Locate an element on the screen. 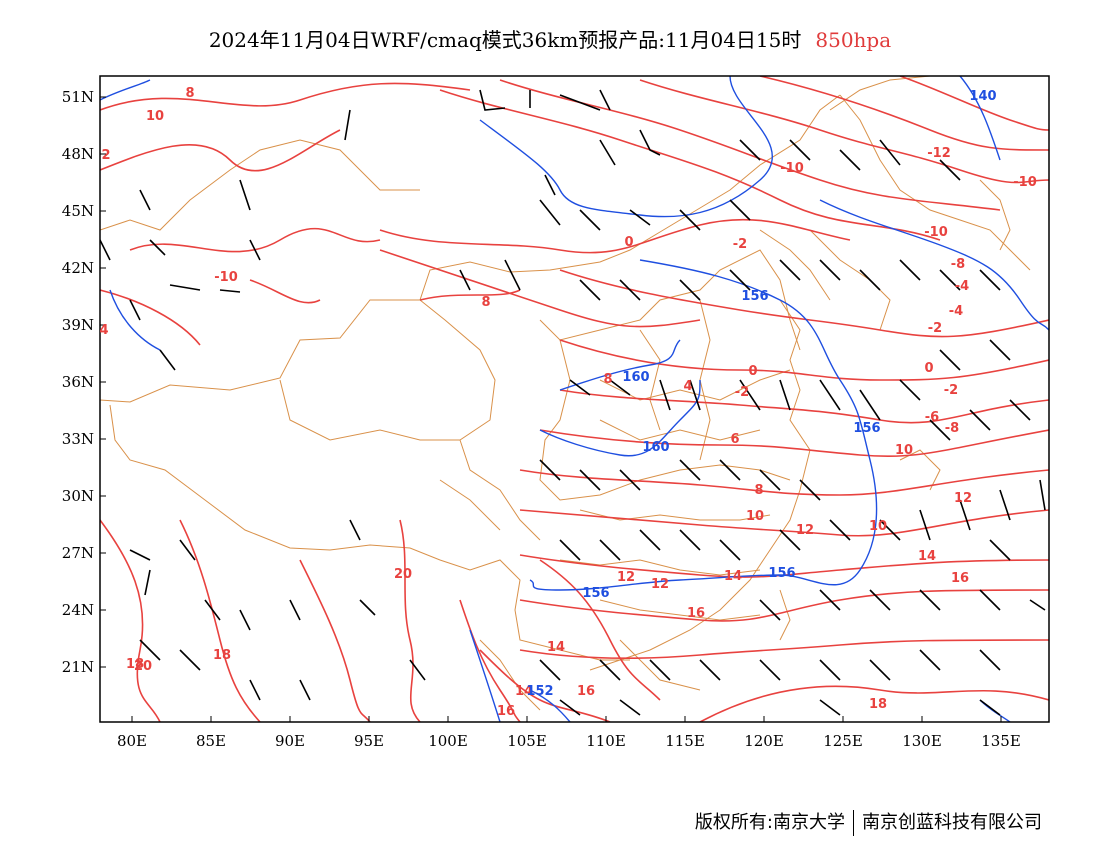  y-tick-label: 39N is located at coordinates (78, 325).